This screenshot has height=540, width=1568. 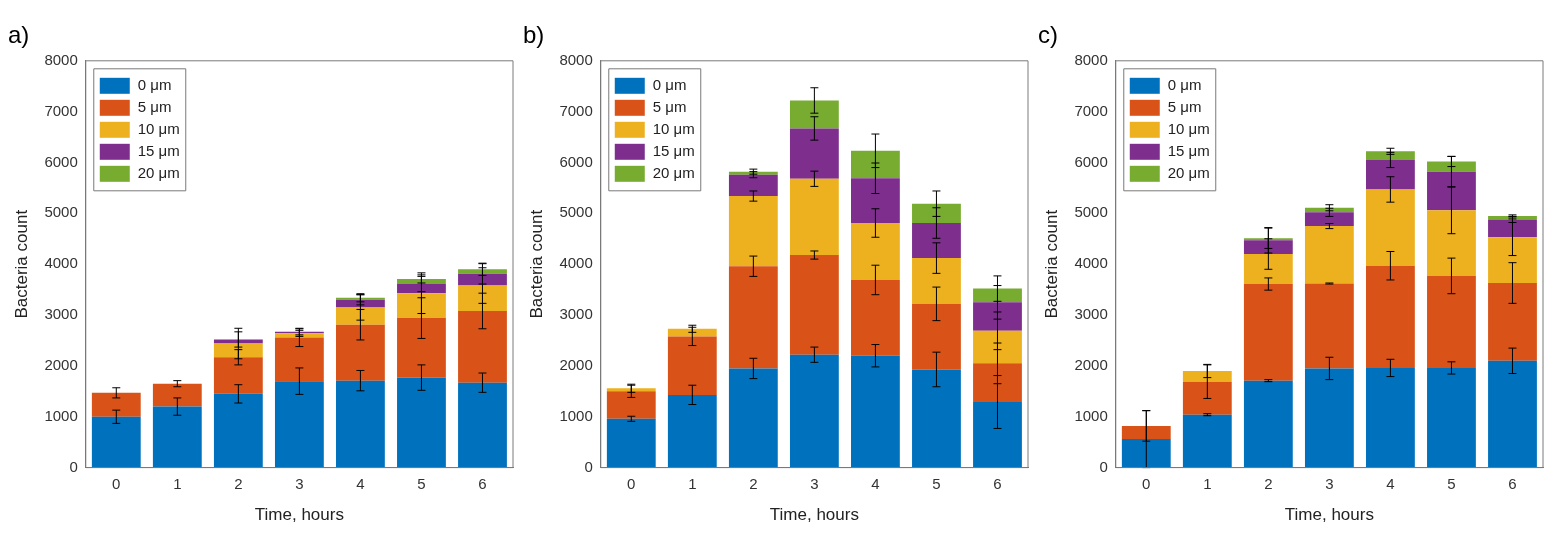 What do you see at coordinates (576, 161) in the screenshot?
I see `y-tick-label: 6000` at bounding box center [576, 161].